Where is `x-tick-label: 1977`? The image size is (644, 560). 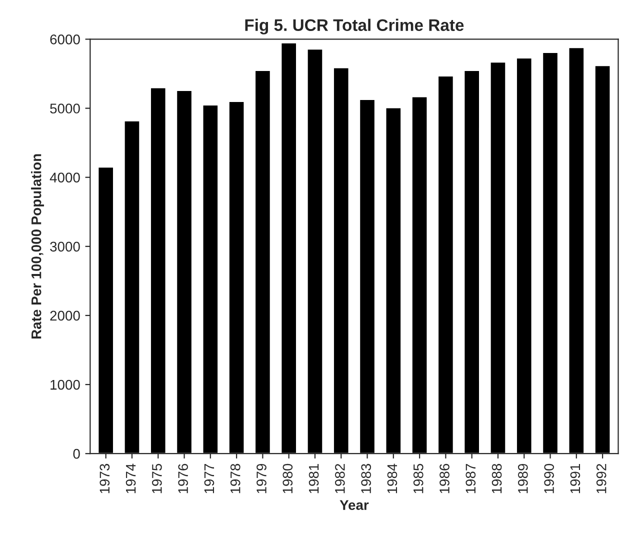 x-tick-label: 1977 is located at coordinates (209, 479).